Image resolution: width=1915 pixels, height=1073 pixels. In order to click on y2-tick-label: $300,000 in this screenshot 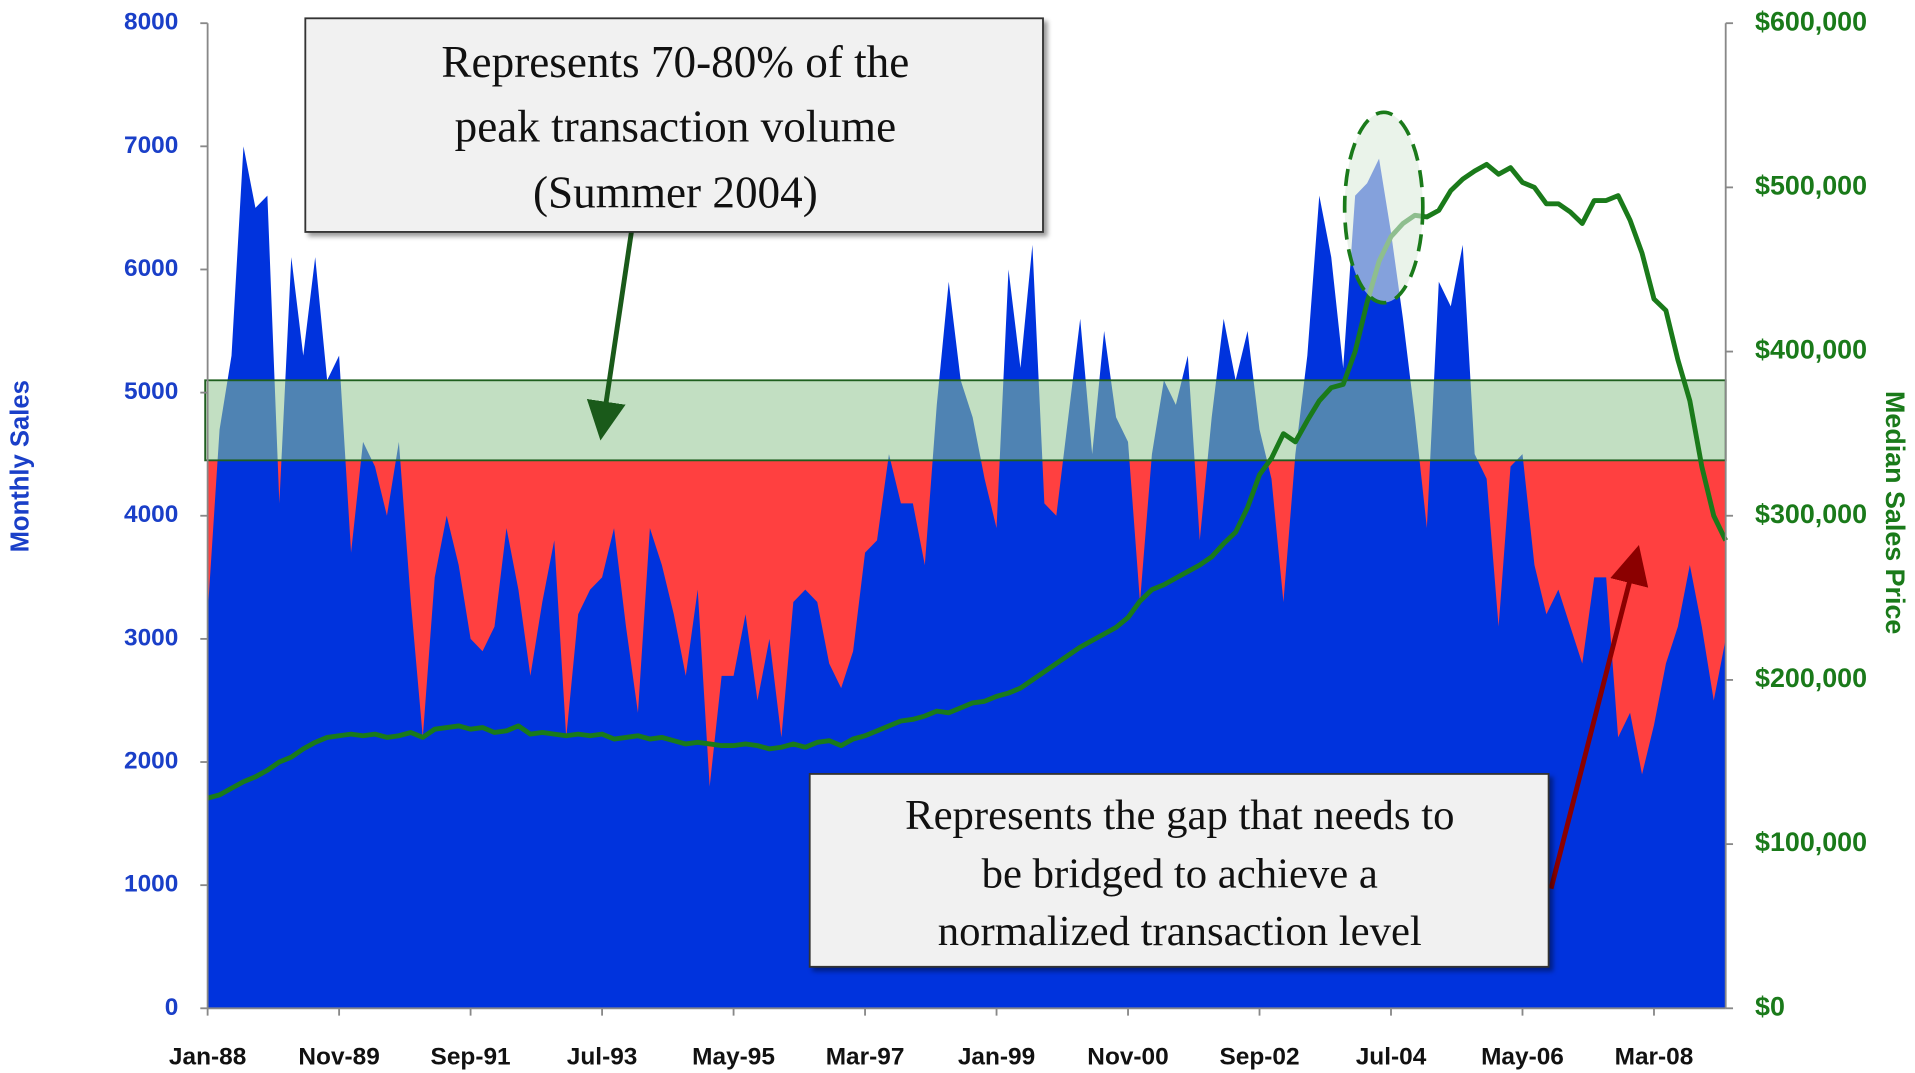, I will do `click(1811, 514)`.